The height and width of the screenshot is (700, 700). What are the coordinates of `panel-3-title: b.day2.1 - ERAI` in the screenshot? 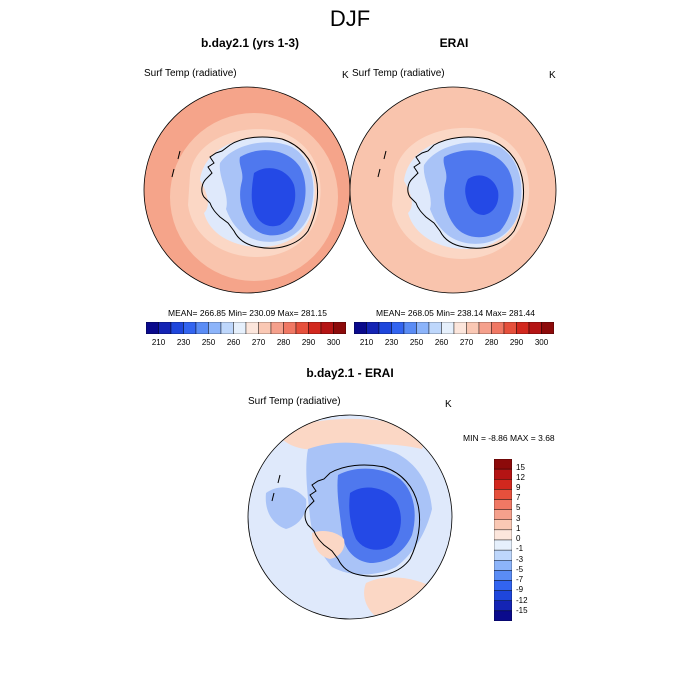 It's located at (350, 373).